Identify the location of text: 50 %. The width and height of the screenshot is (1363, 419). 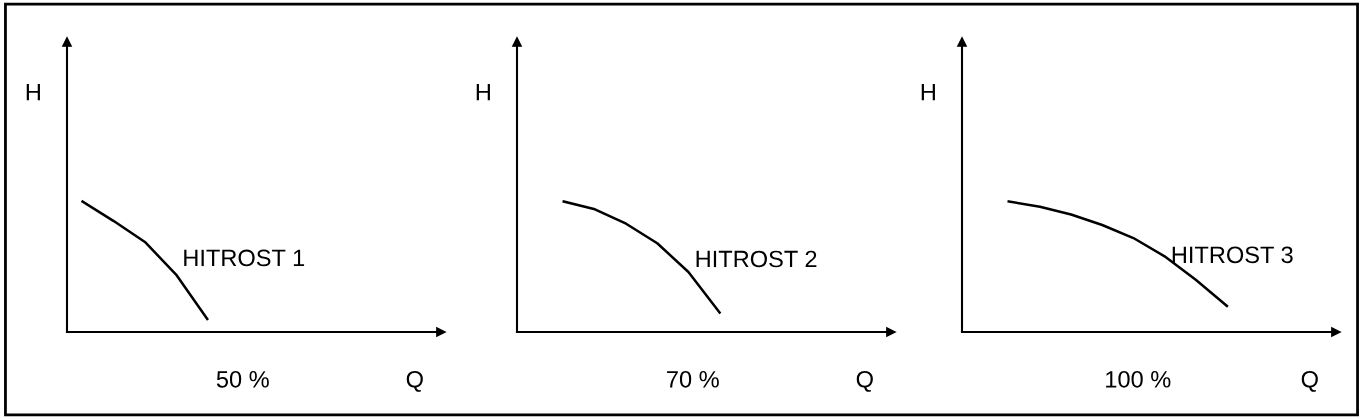
(242, 379).